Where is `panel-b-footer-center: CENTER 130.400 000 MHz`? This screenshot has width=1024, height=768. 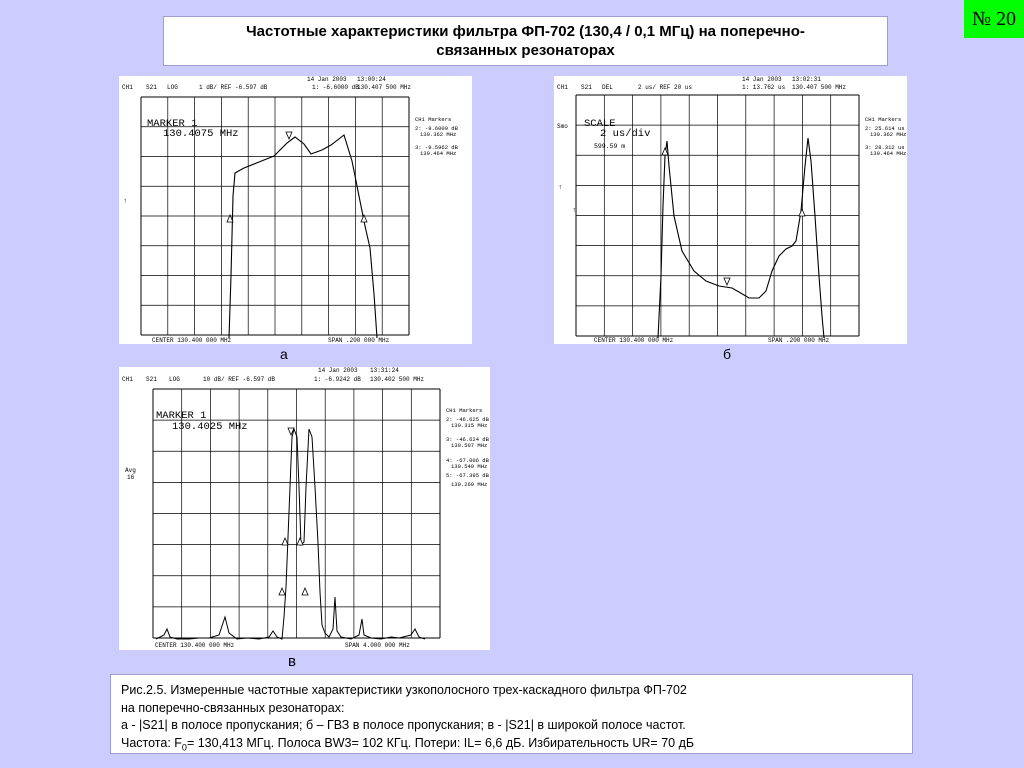 panel-b-footer-center: CENTER 130.400 000 MHz is located at coordinates (634, 340).